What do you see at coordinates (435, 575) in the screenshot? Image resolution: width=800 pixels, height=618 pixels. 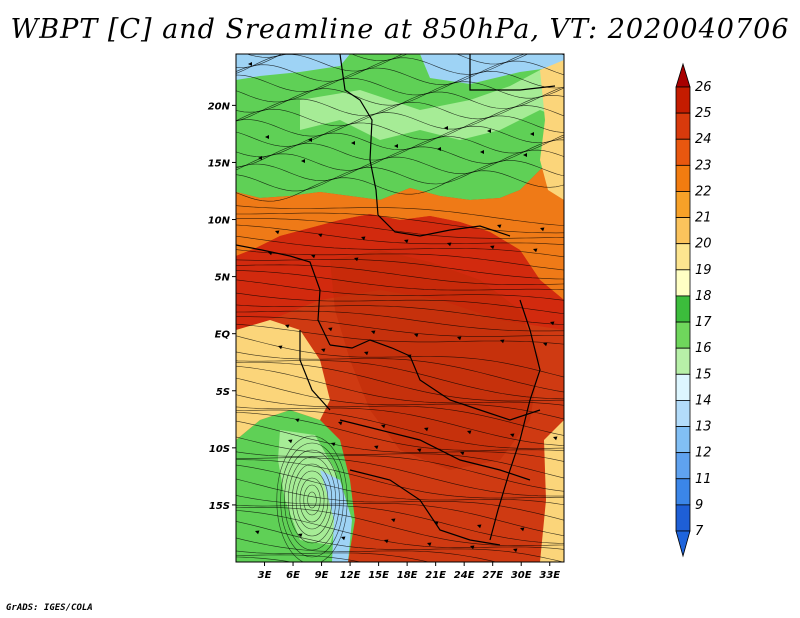 I see `lon-label: 21E` at bounding box center [435, 575].